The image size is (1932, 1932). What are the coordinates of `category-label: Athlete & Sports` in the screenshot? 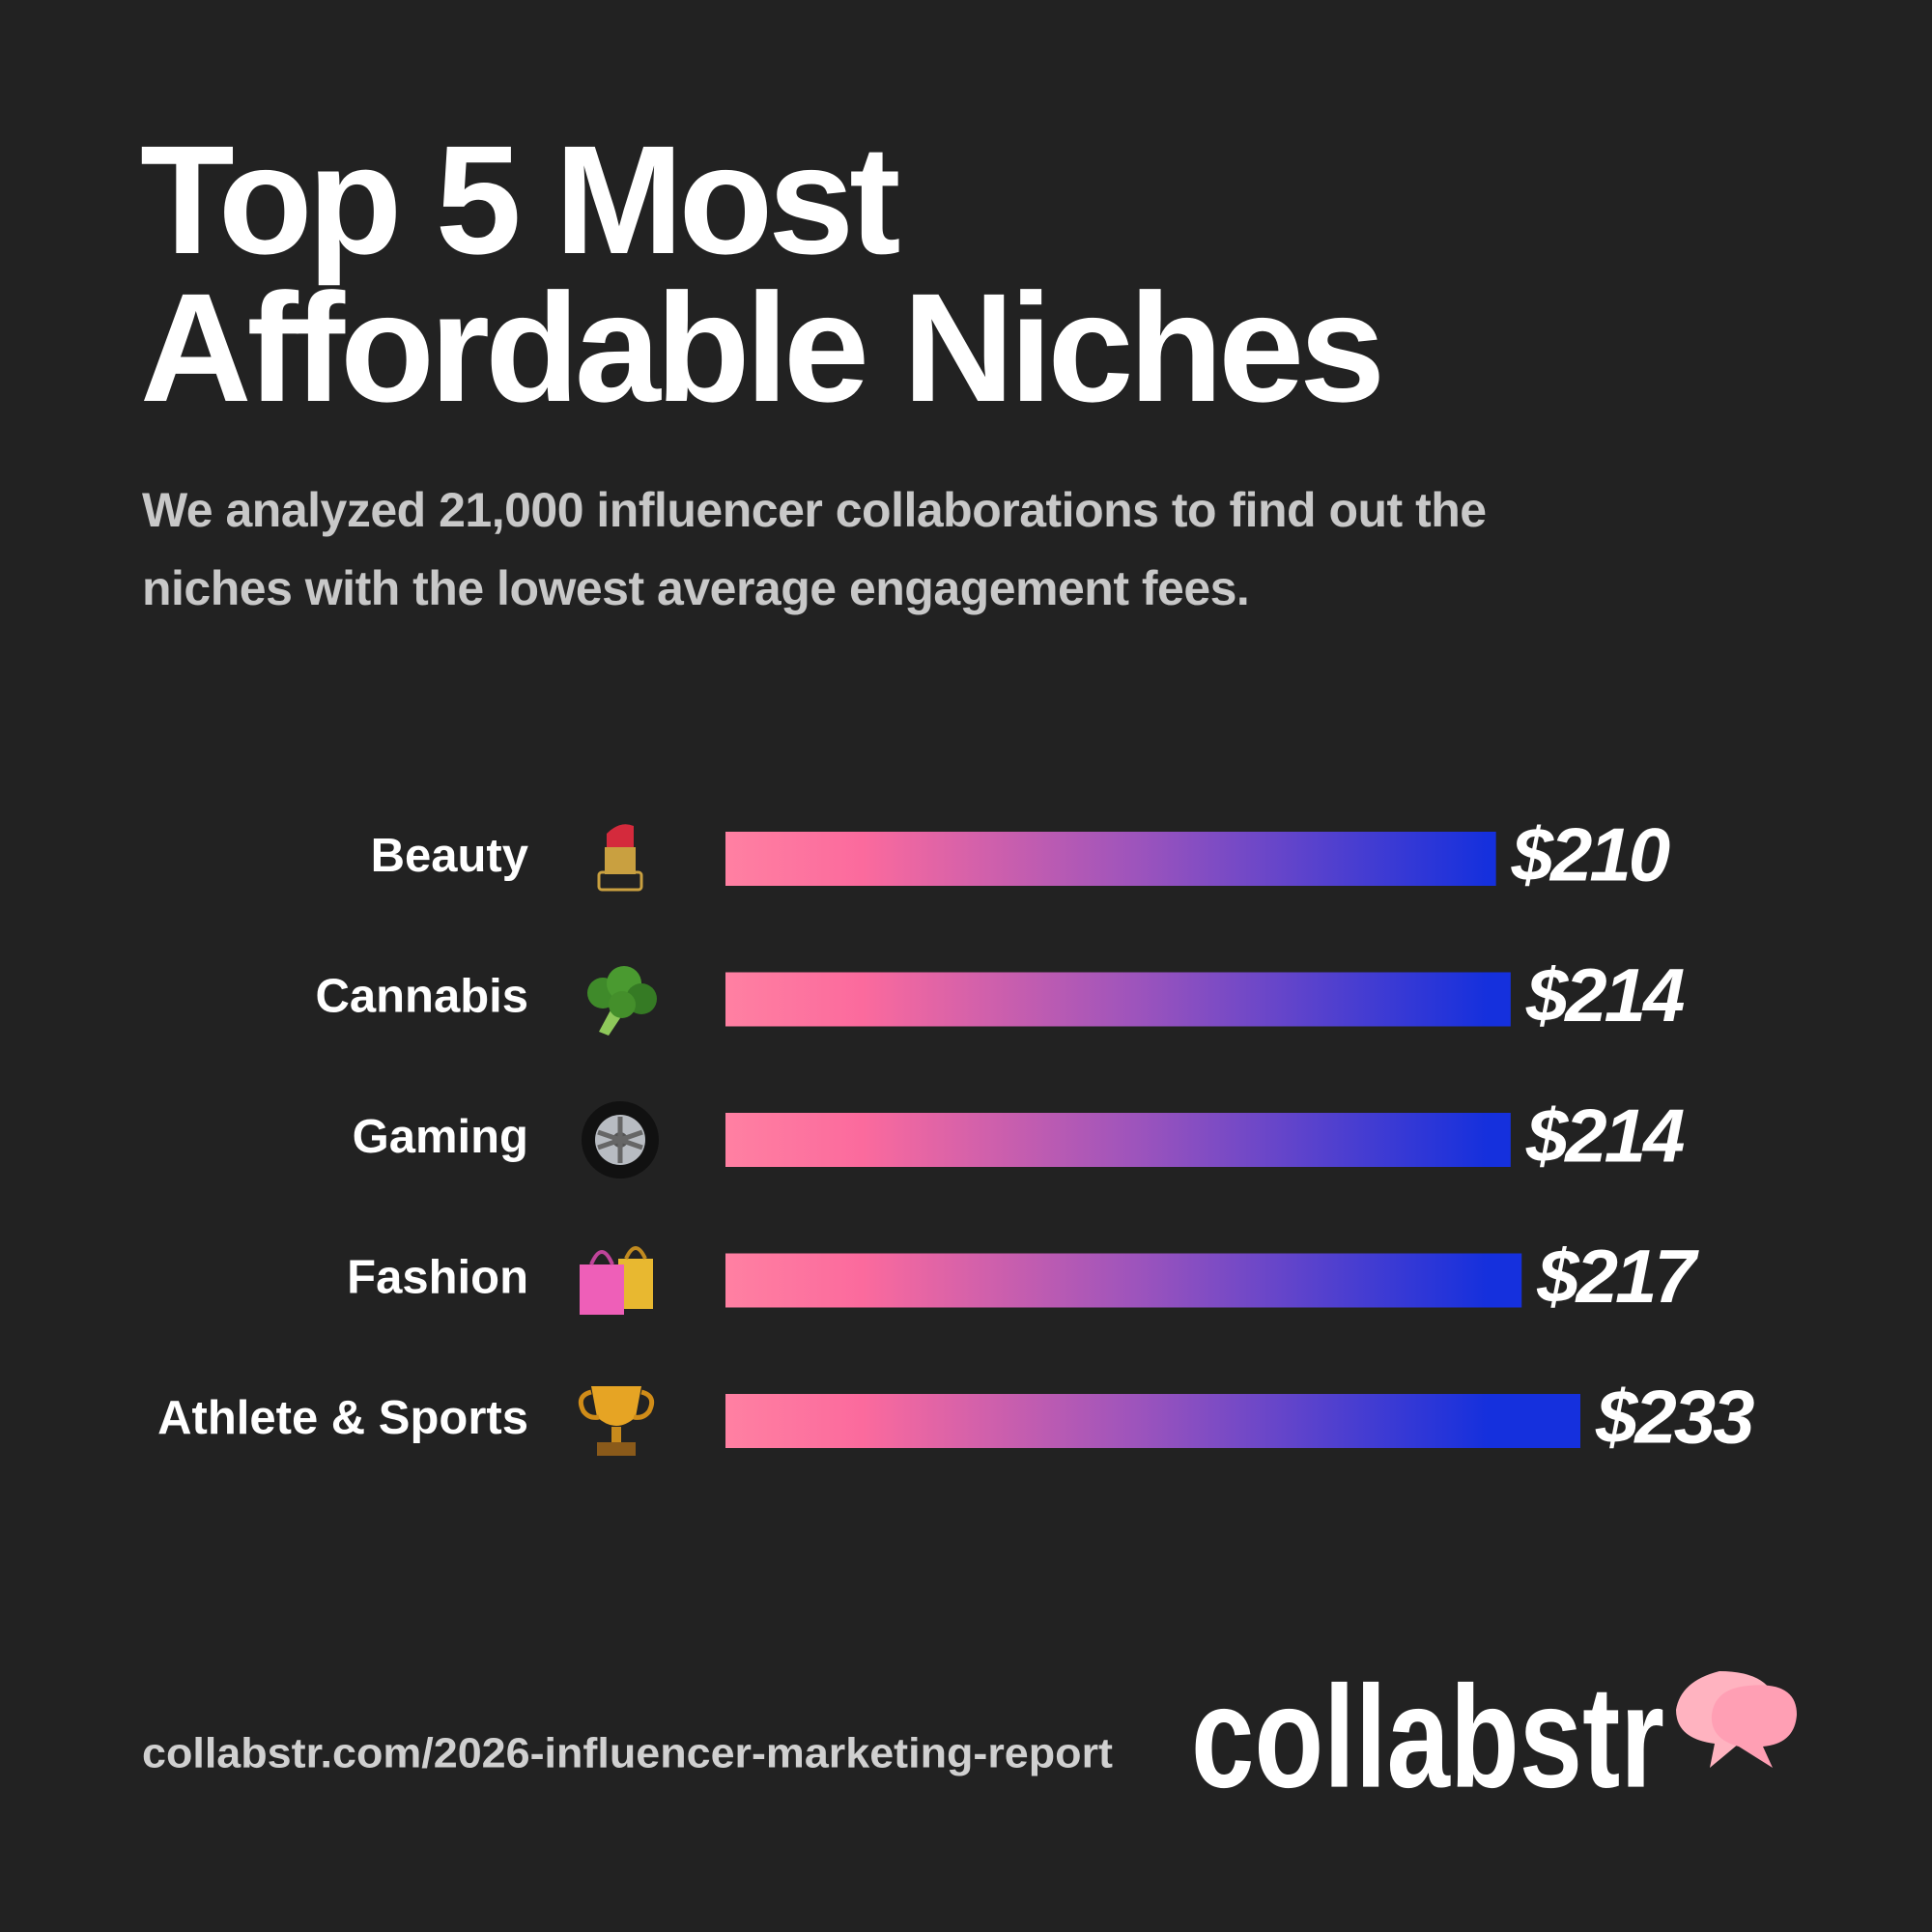 It's located at (342, 1418).